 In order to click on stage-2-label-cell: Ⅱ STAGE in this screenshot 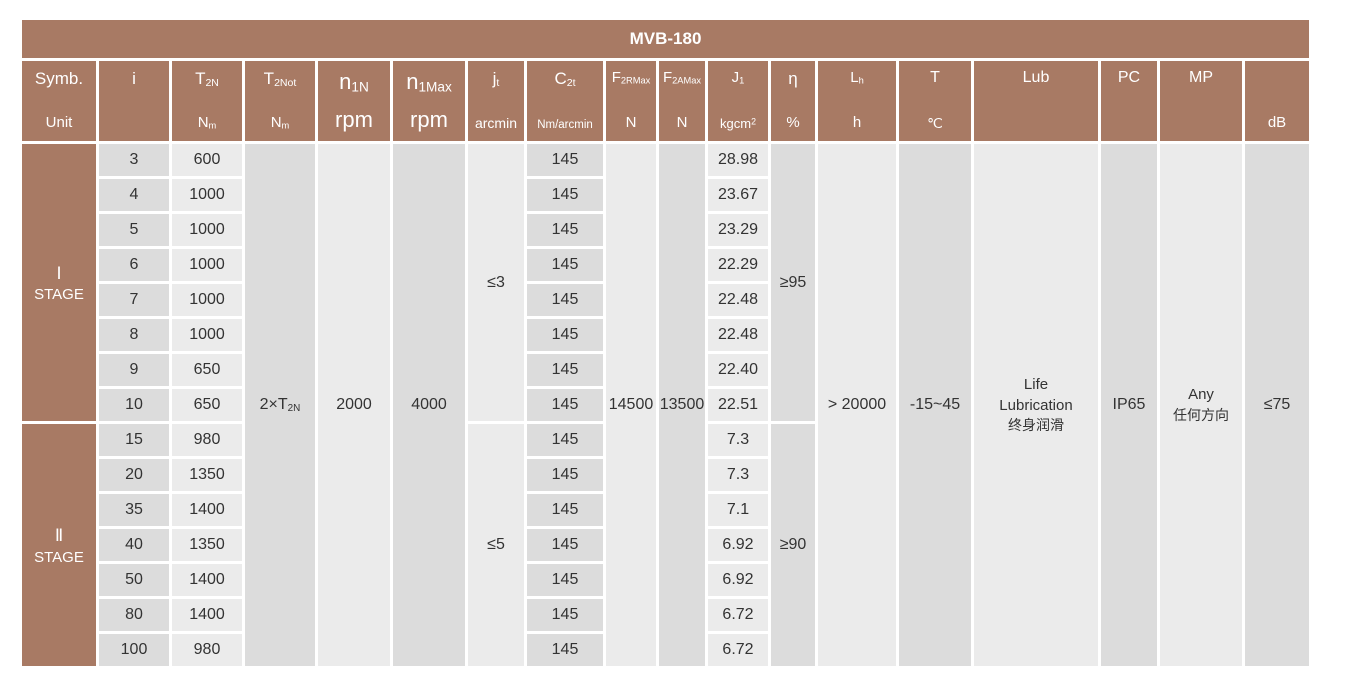, I will do `click(59, 545)`.